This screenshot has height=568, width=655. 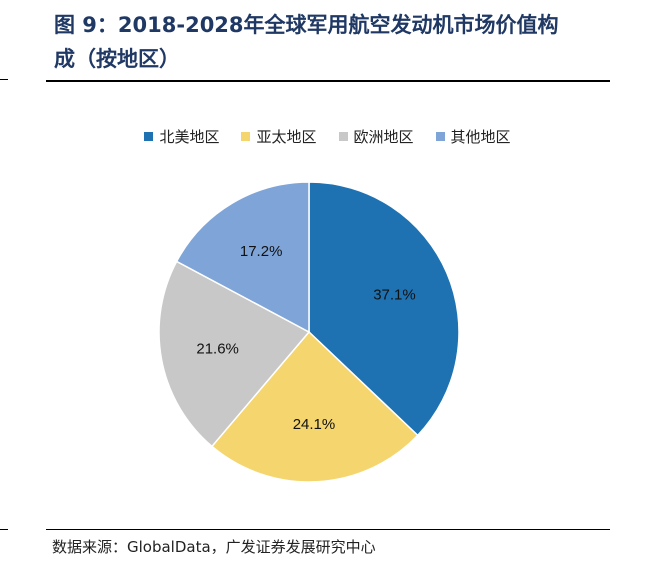 I want to click on legend-item-europe: 欧洲地区, so click(x=376, y=136).